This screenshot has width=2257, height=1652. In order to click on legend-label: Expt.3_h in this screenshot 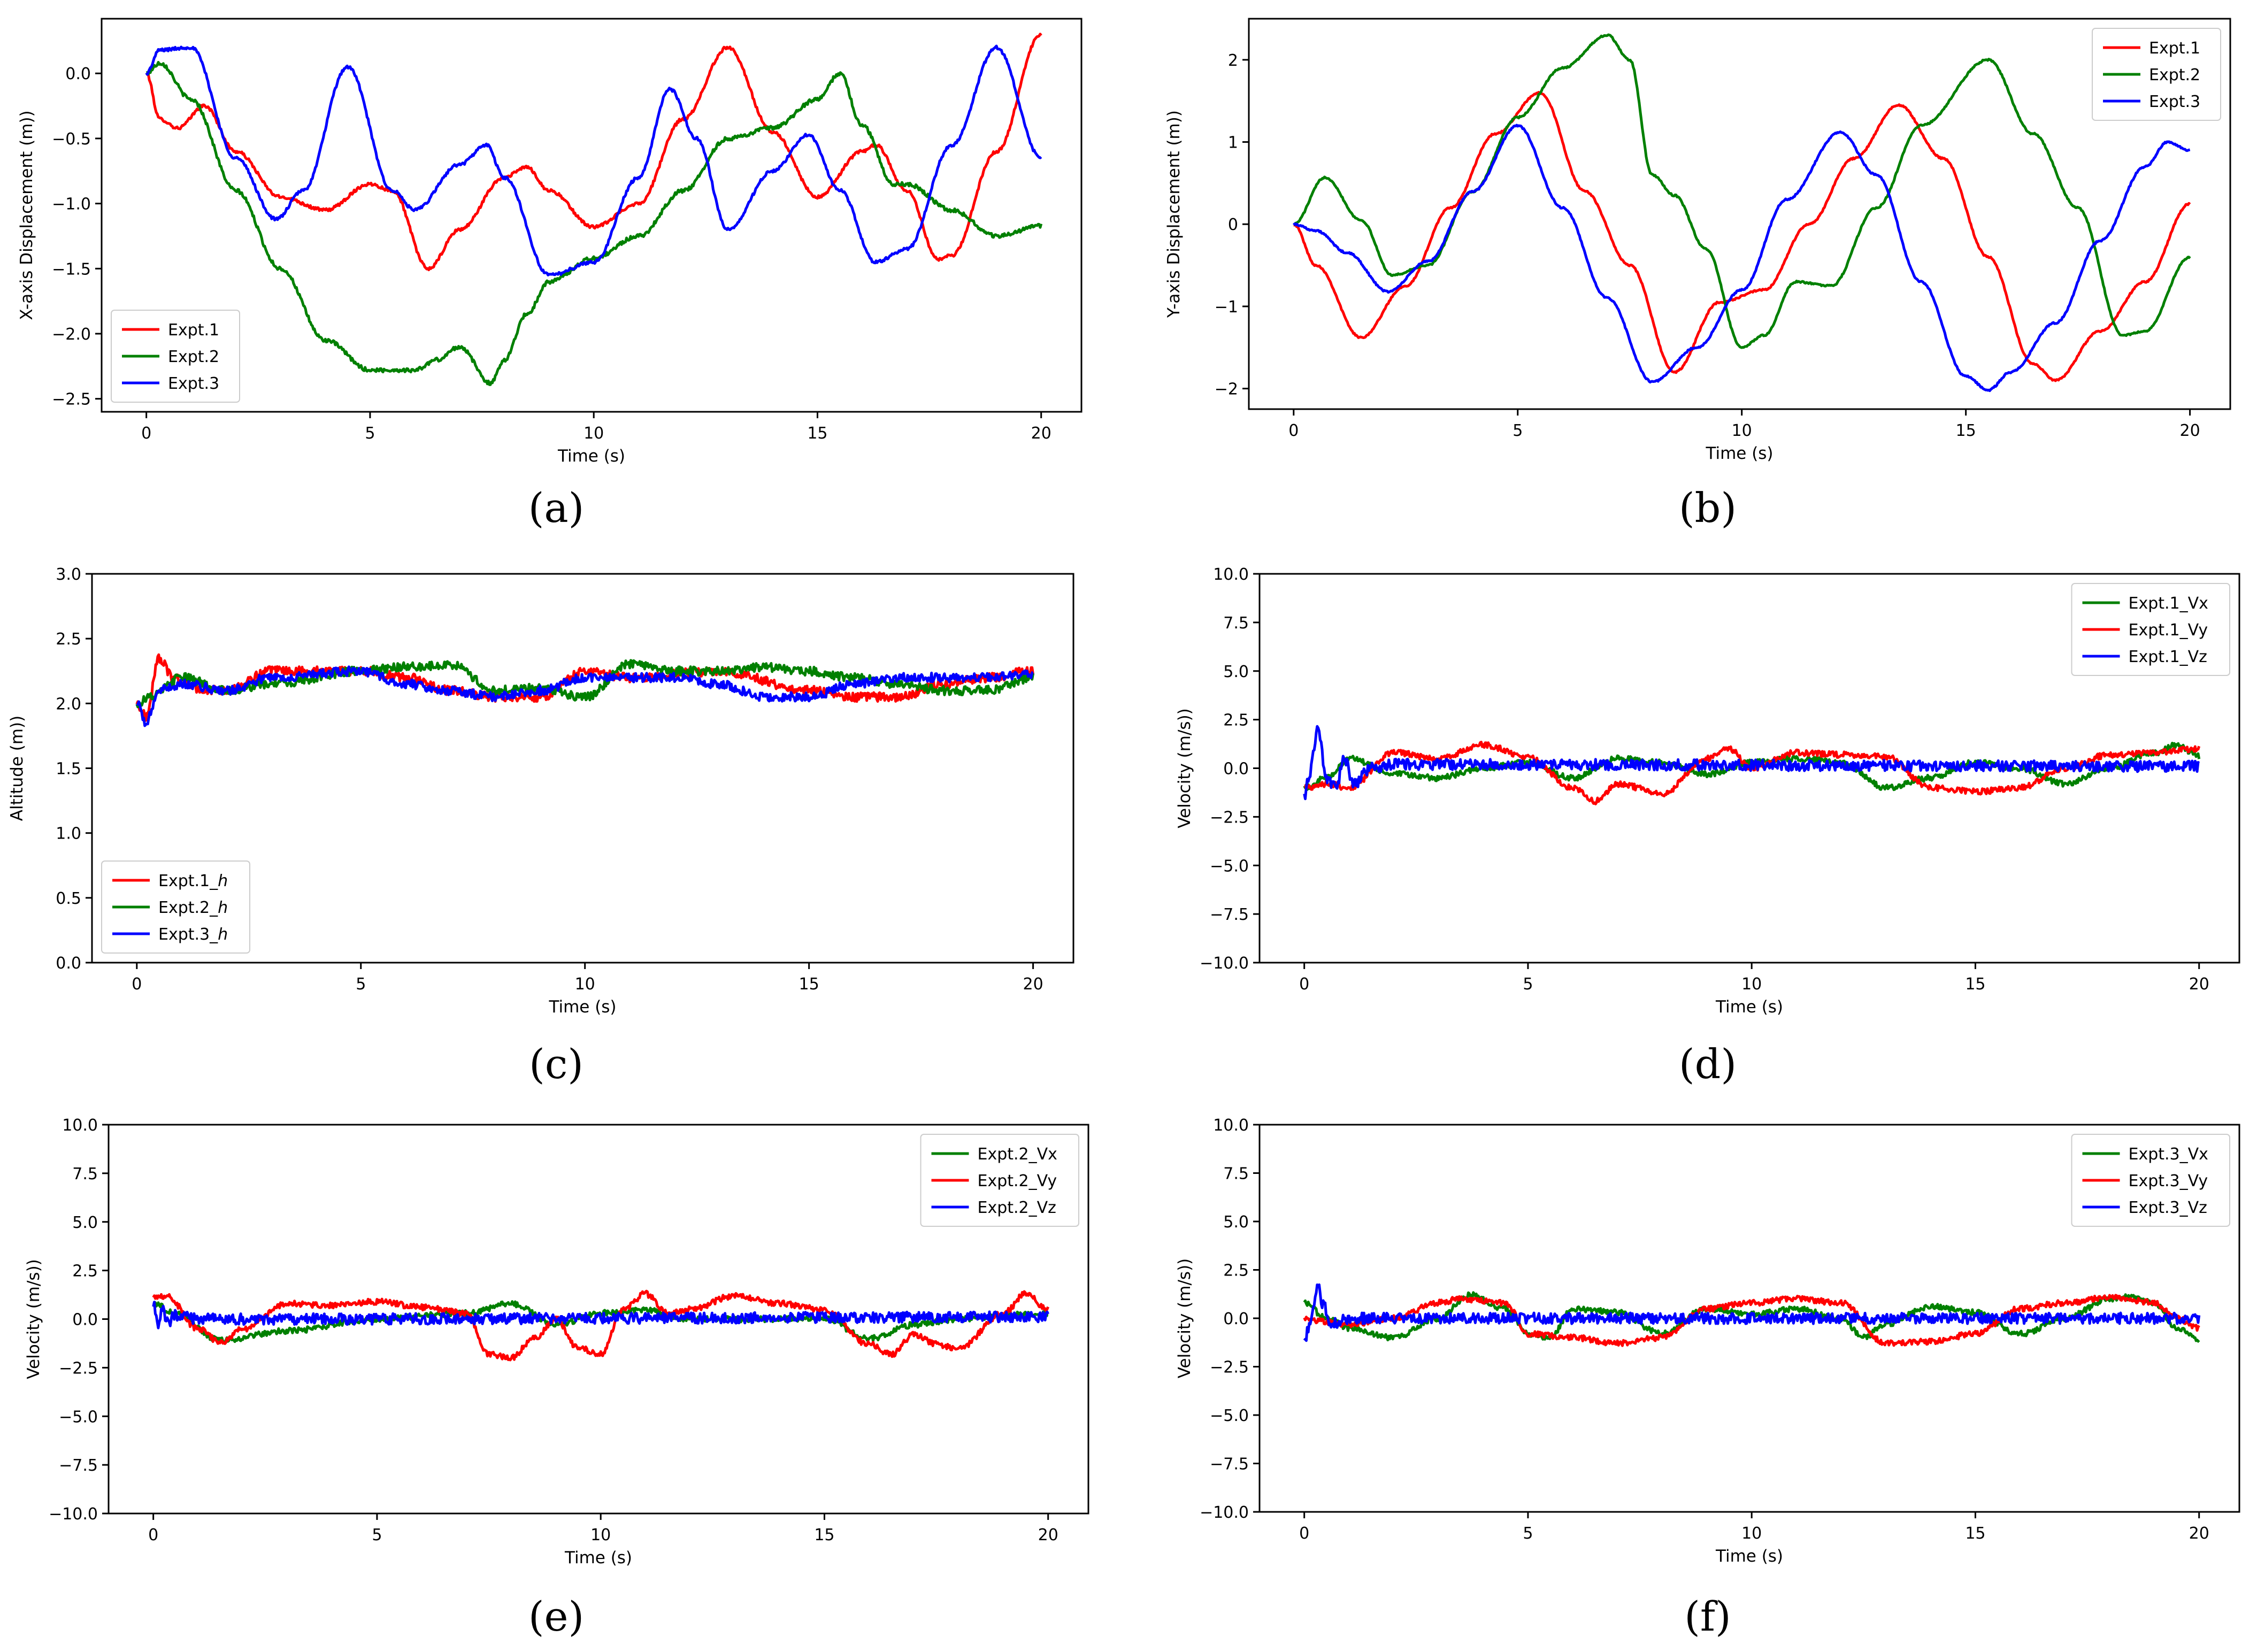, I will do `click(193, 934)`.